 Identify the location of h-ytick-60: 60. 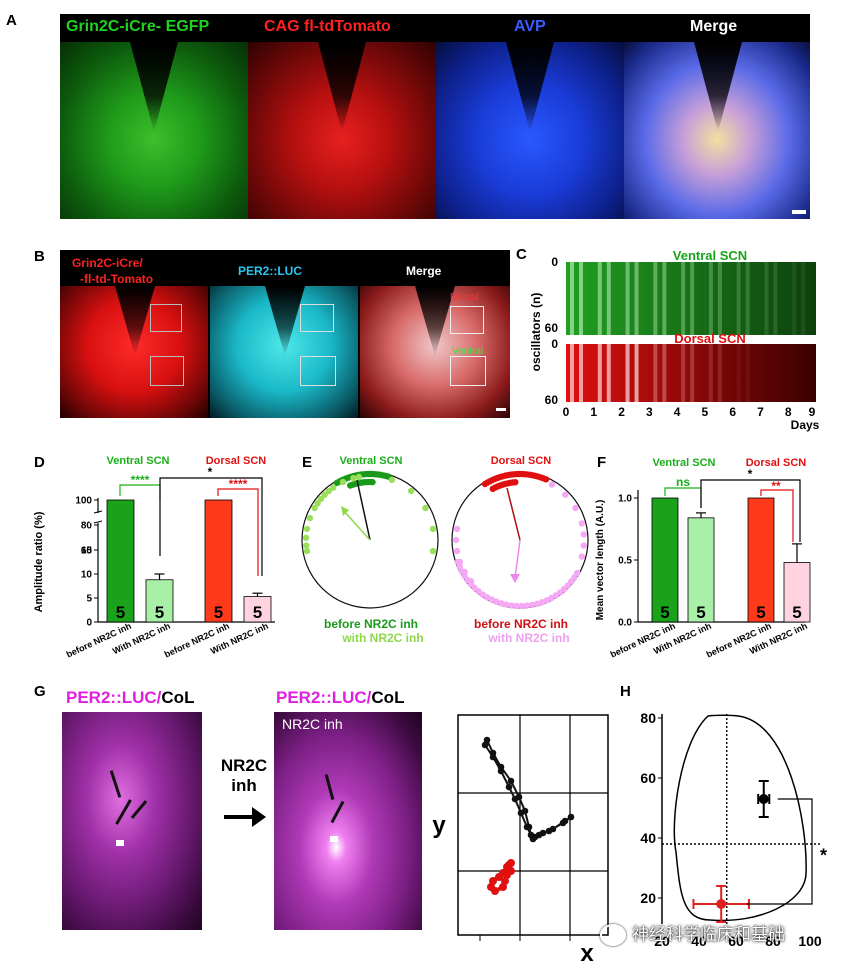
(648, 778).